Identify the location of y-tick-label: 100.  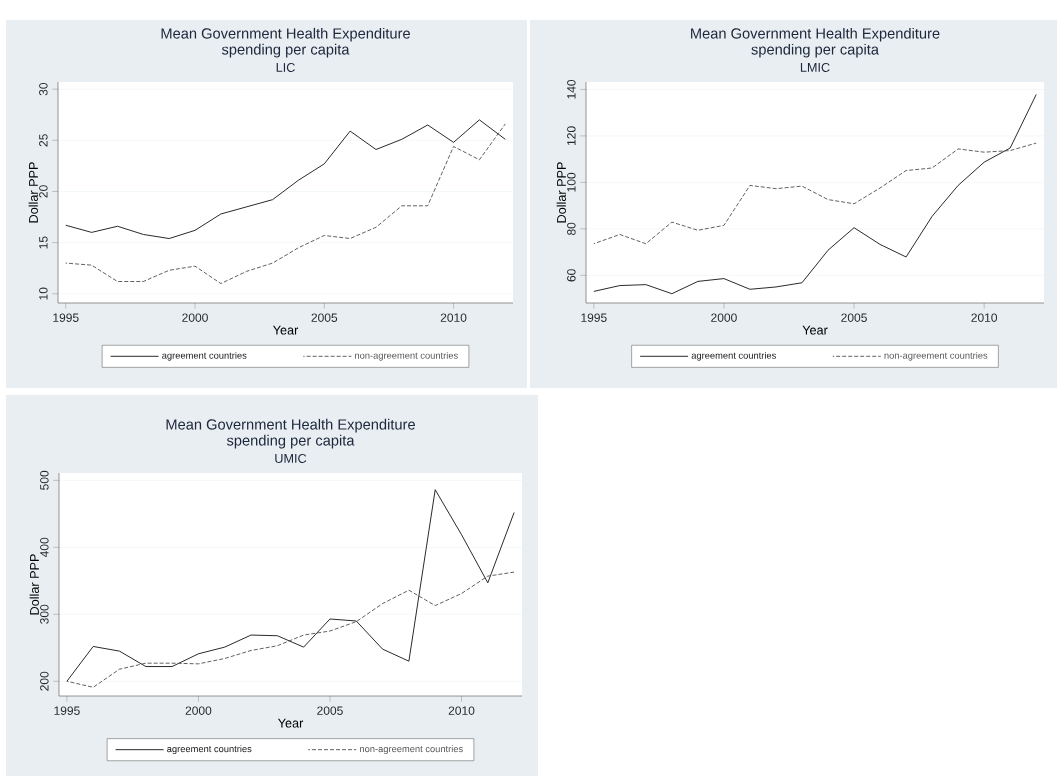
(571, 182).